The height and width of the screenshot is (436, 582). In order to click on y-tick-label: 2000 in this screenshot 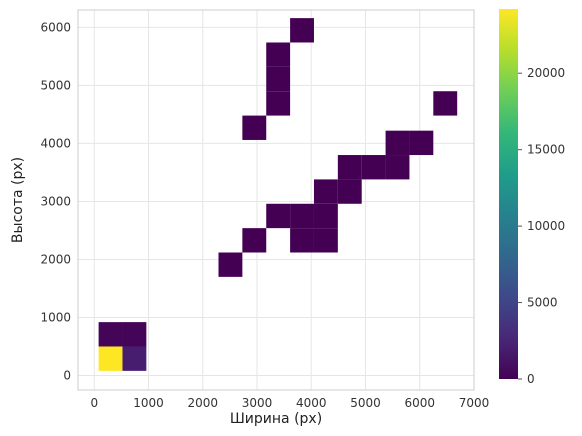, I will do `click(55, 259)`.